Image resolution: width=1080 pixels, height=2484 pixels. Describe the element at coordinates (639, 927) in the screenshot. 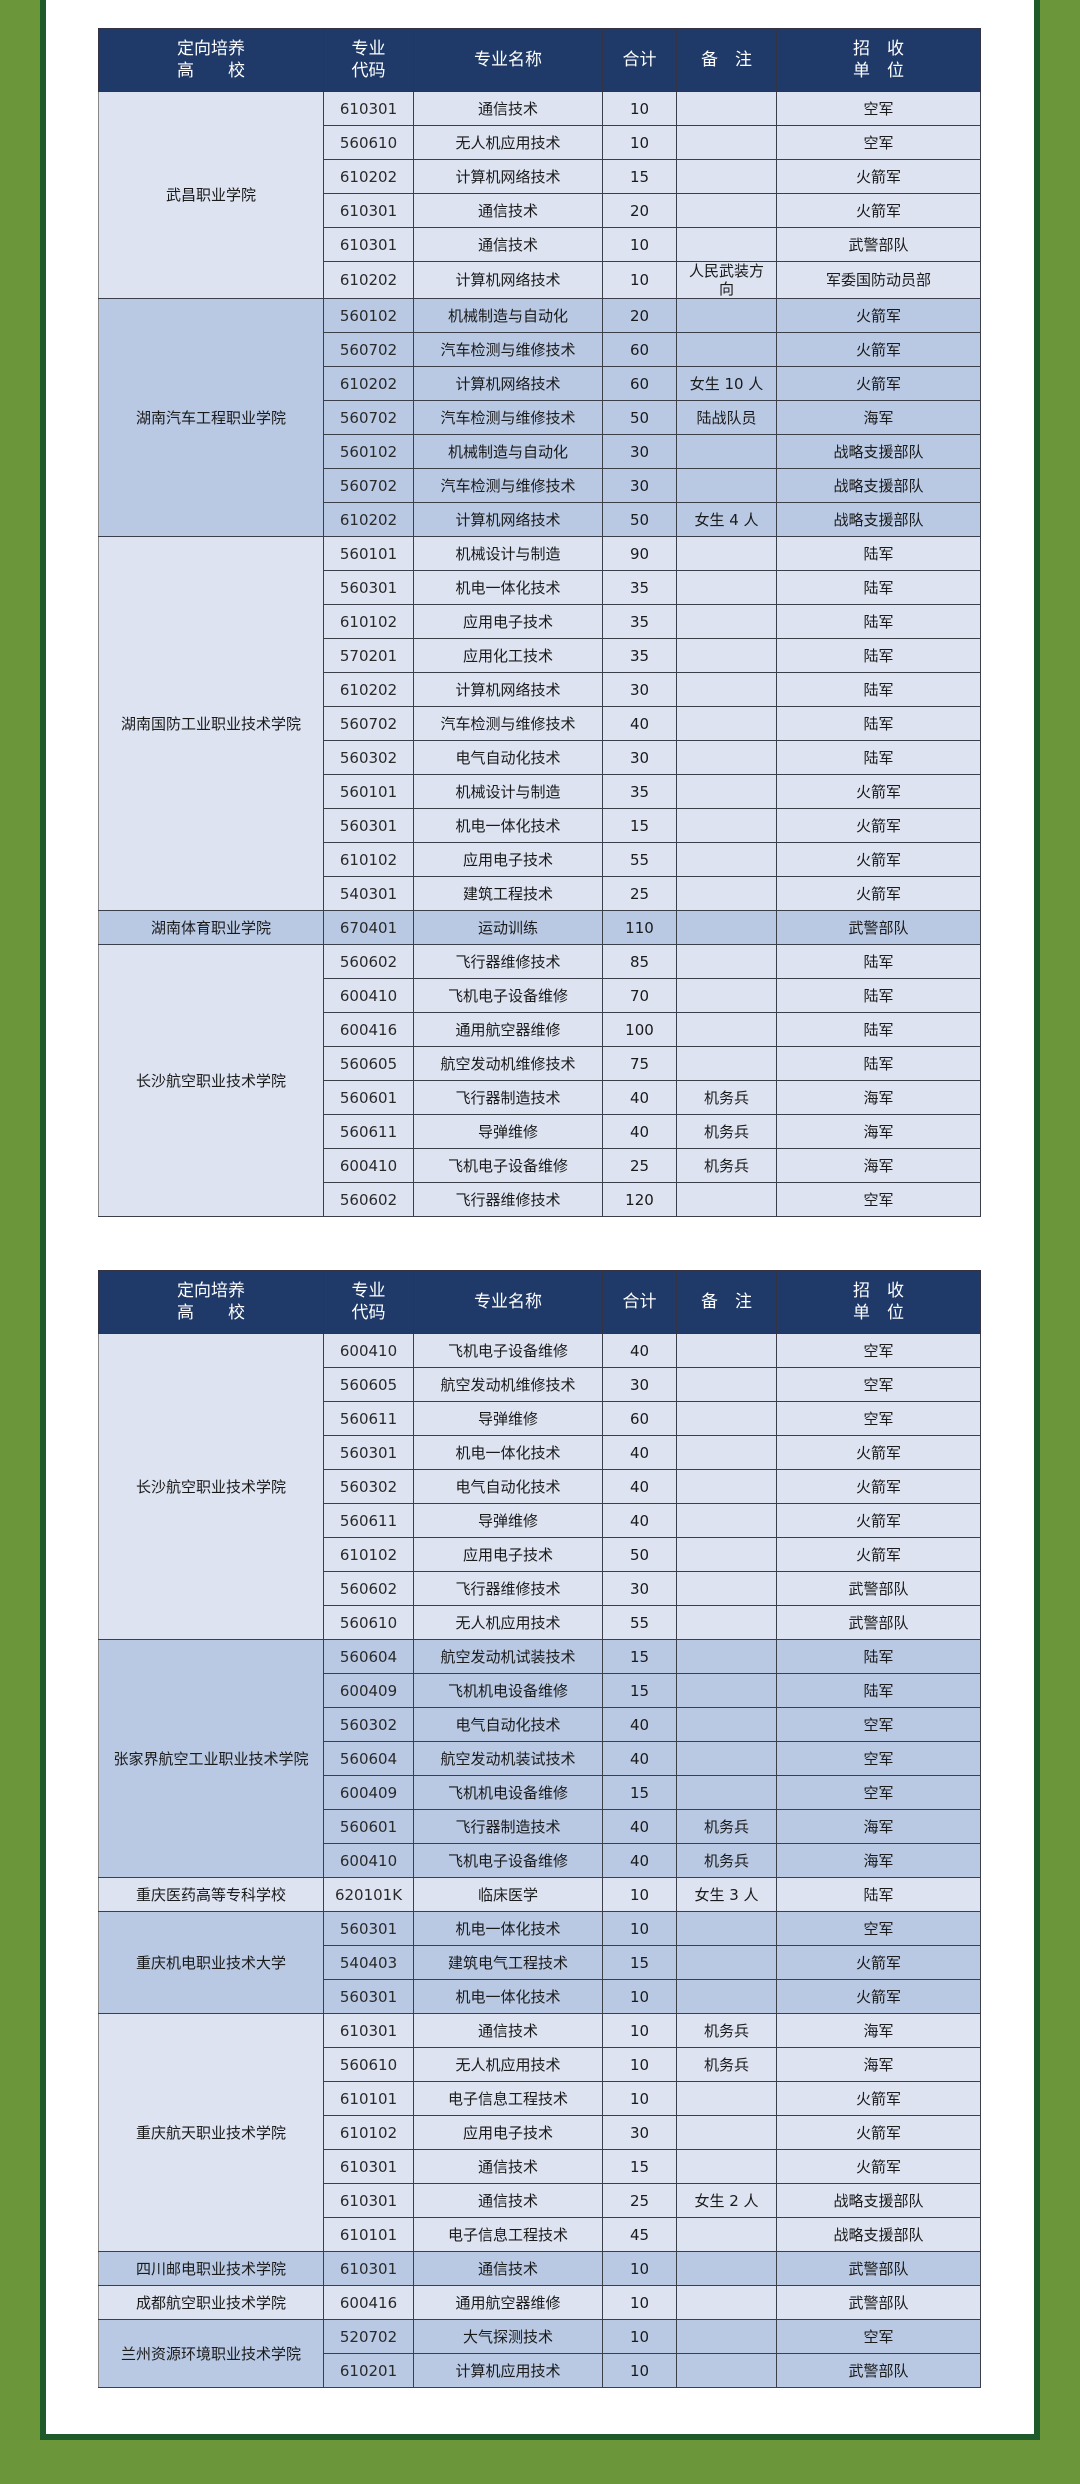

I see `total-cell: 110` at that location.